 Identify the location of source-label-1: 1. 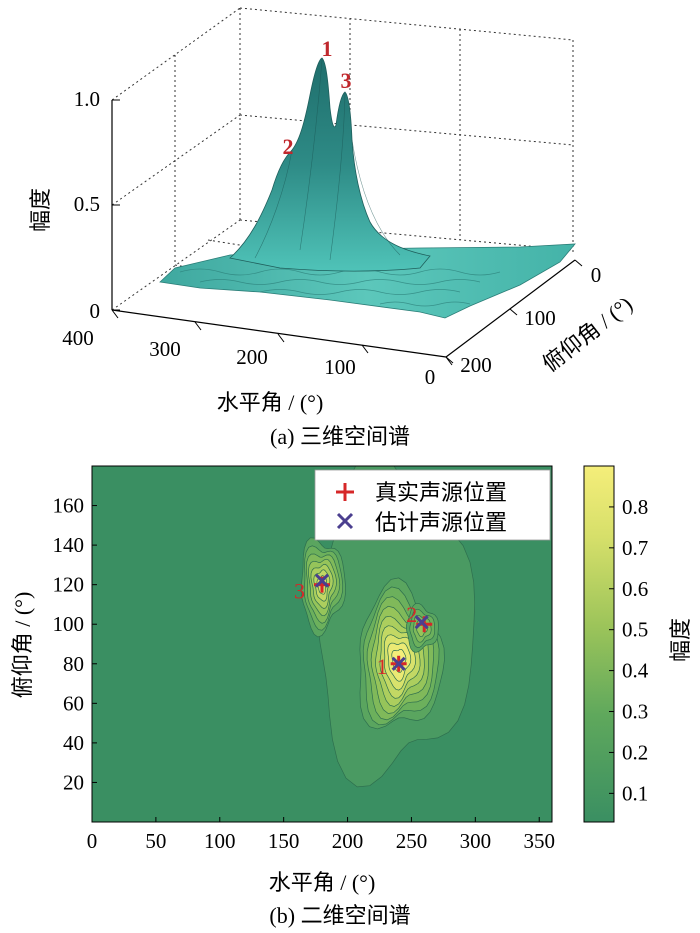
(382, 666).